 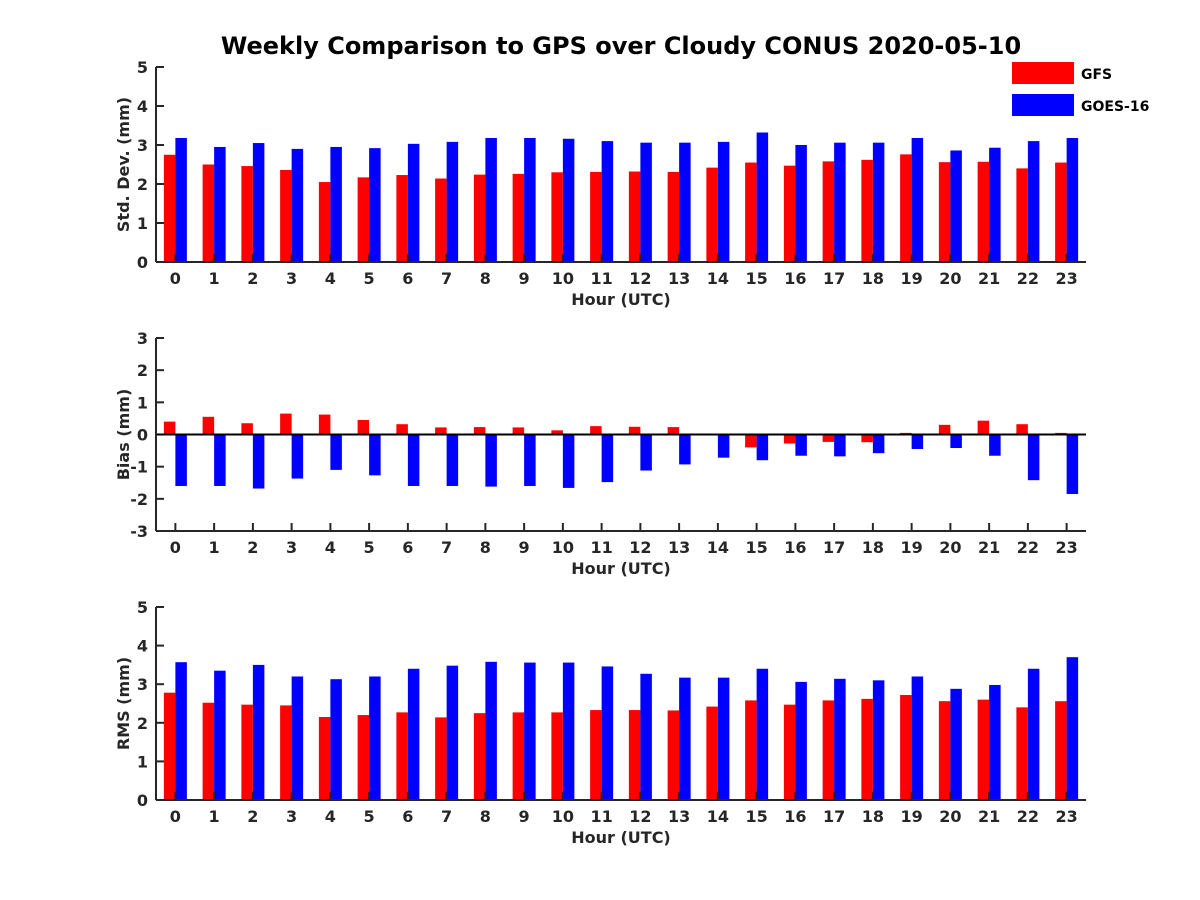 I want to click on x-tick-label: 10, so click(x=563, y=547).